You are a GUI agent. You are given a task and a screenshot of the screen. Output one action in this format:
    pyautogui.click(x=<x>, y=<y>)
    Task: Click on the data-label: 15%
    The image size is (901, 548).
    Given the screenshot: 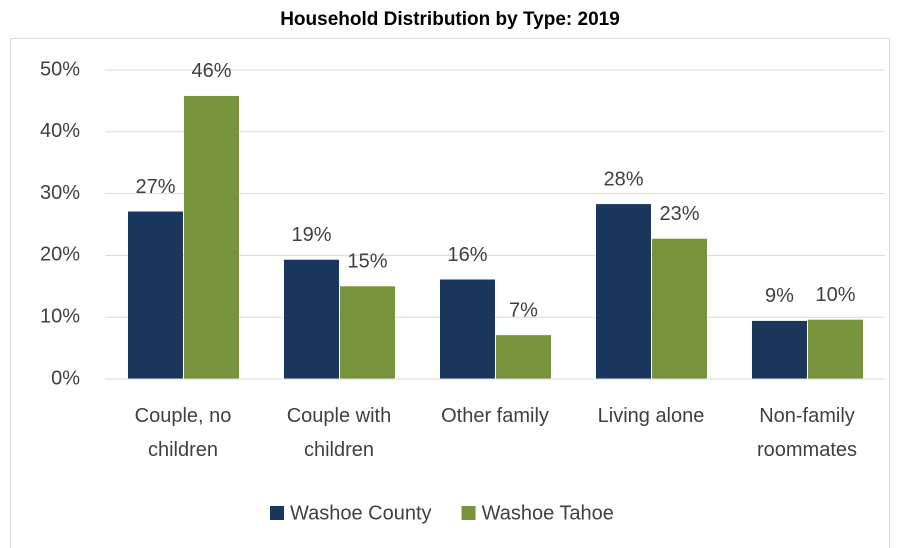 What is the action you would take?
    pyautogui.click(x=367, y=262)
    